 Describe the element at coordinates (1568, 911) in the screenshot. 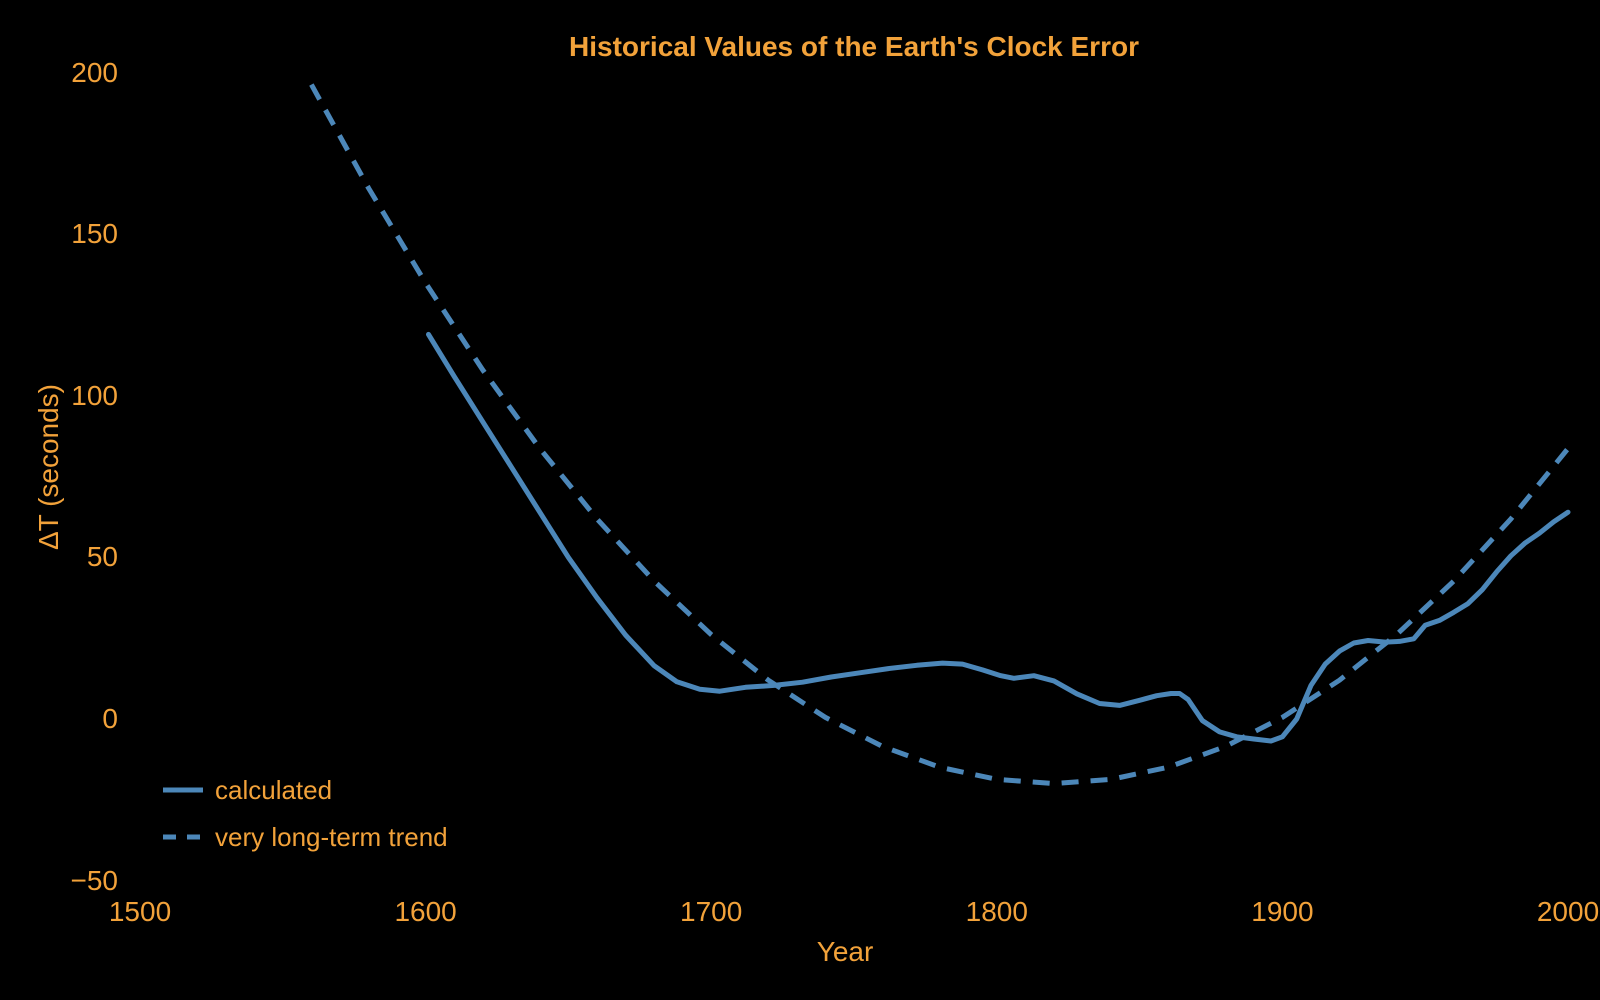

I see `x-tick-label-2000: 2000` at that location.